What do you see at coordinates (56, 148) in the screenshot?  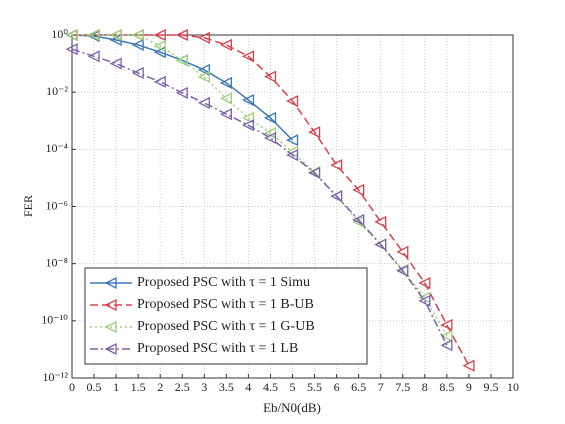 I see `y-tick-label: 10⁻⁴` at bounding box center [56, 148].